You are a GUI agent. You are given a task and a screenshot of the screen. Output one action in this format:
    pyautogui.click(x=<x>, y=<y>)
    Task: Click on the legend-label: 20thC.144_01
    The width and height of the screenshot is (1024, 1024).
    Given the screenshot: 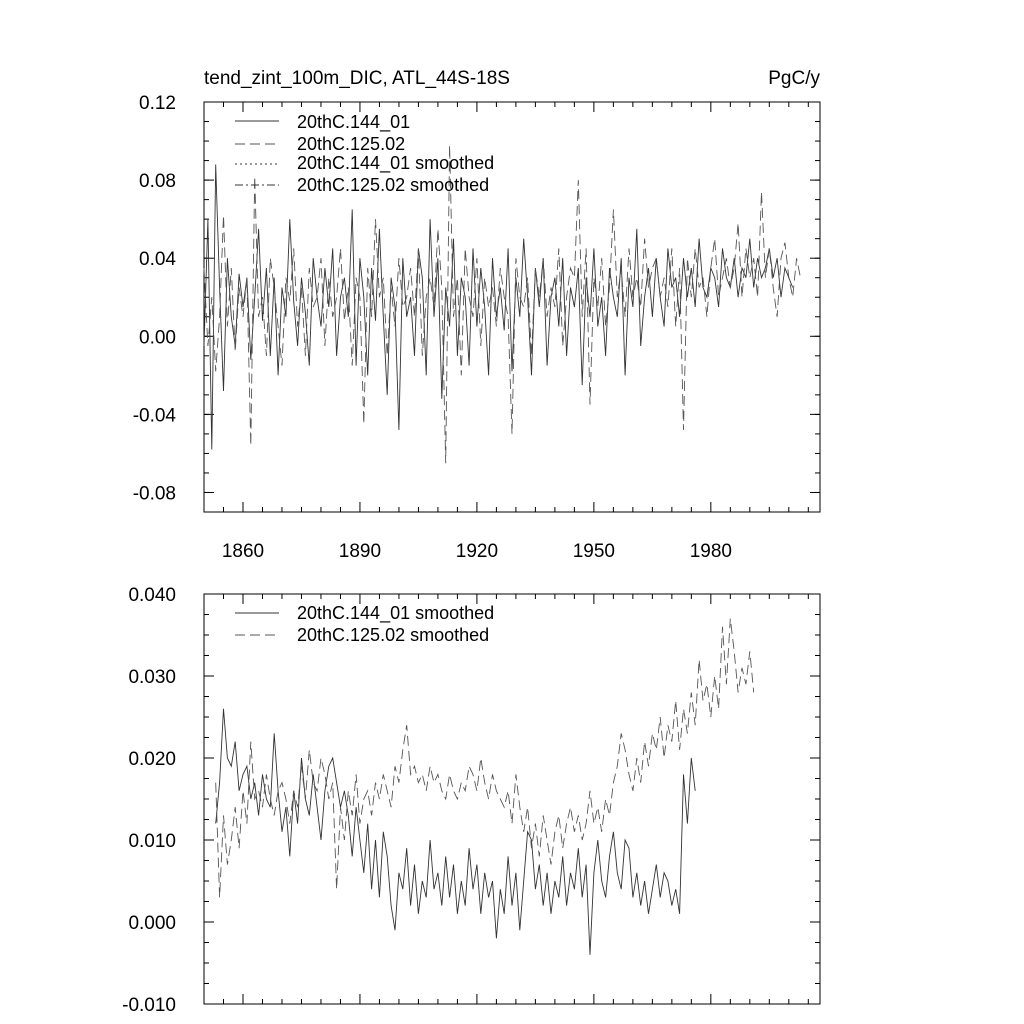 What is the action you would take?
    pyautogui.click(x=353, y=122)
    